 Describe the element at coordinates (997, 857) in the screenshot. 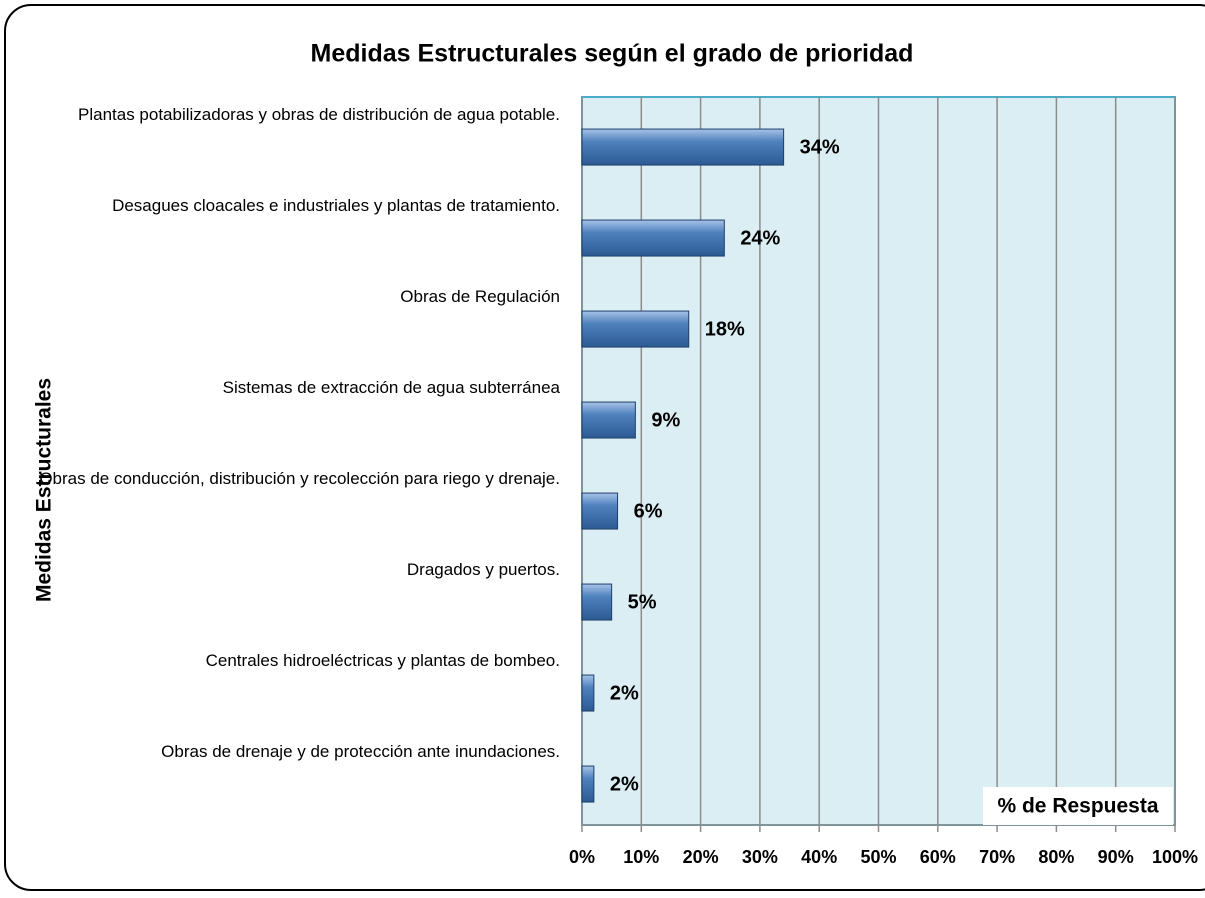

I see `x-tick-label: 70%` at that location.